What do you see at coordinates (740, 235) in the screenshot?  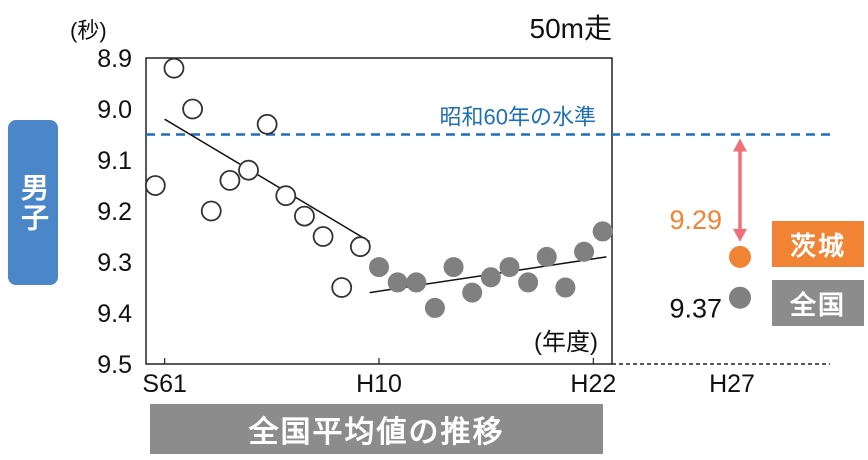 I see `gap-arrow-head-down` at bounding box center [740, 235].